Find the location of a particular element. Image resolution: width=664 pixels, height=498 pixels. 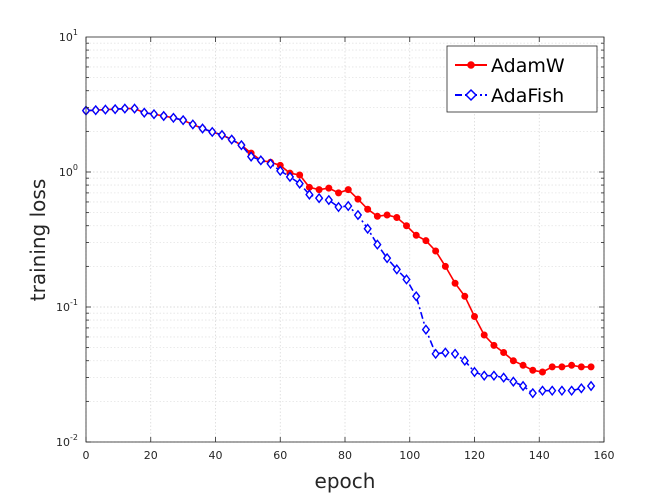

x-tick-label: 40 is located at coordinates (216, 455).